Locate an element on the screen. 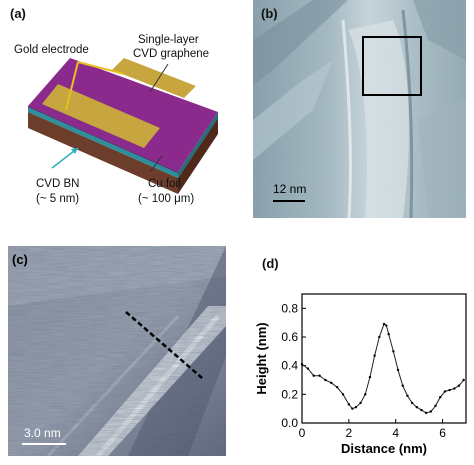 The height and width of the screenshot is (465, 474). zoom-box is located at coordinates (392, 66).